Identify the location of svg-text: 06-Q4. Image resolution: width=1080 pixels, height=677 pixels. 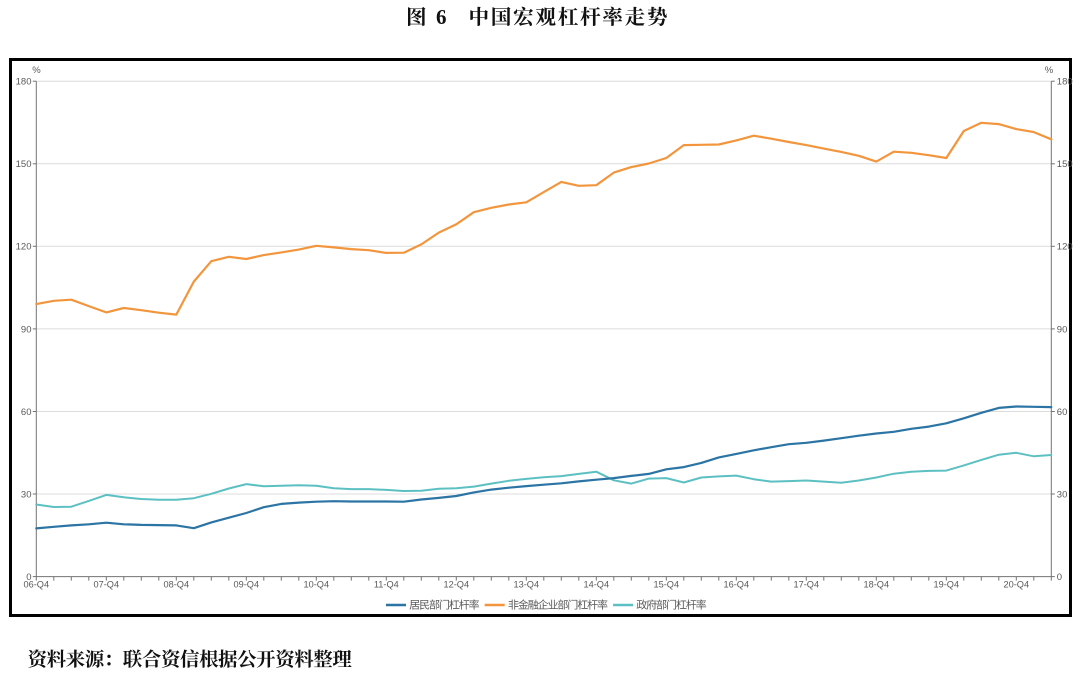
(37, 585).